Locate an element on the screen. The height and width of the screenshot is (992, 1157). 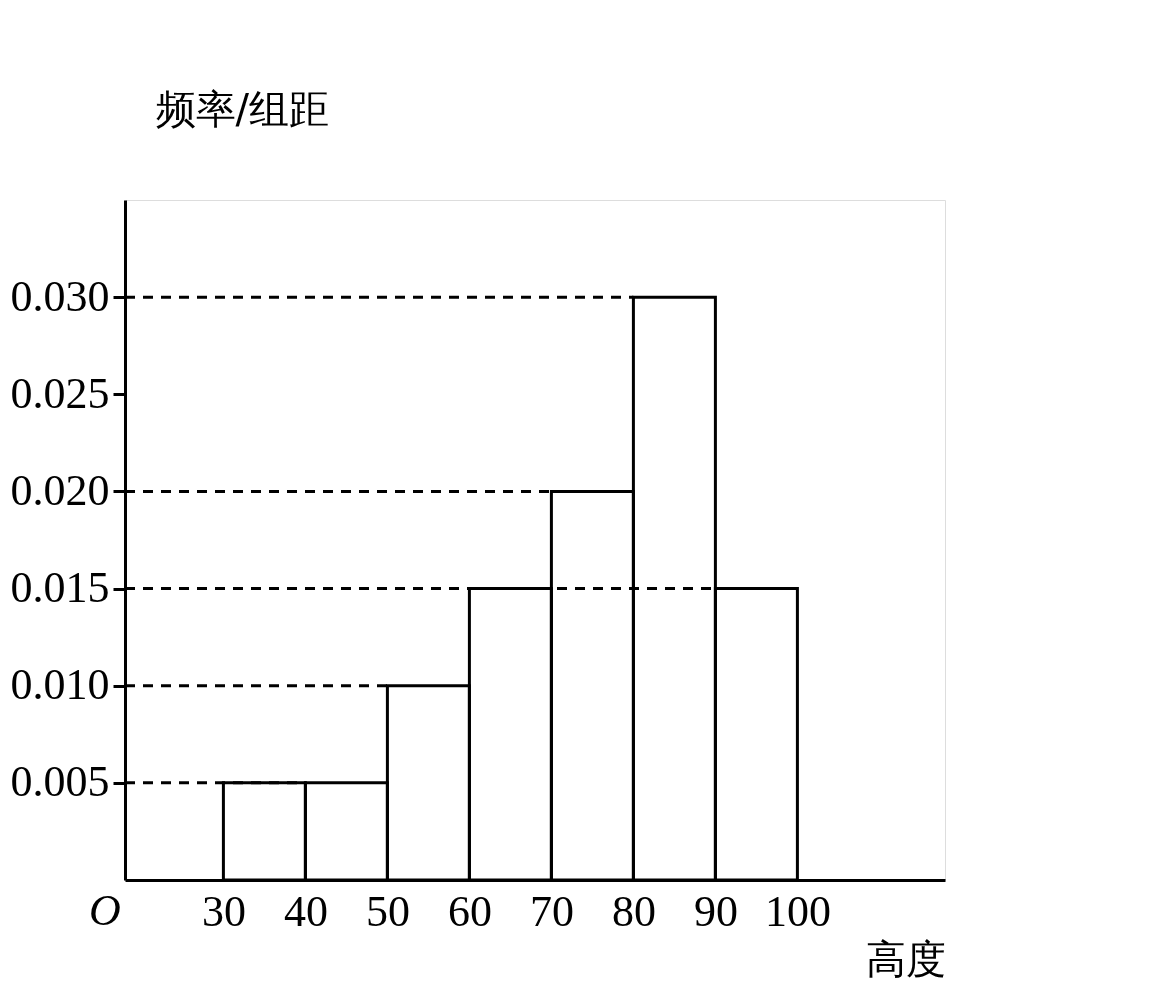
x-tick-label: 50 is located at coordinates (387, 911).